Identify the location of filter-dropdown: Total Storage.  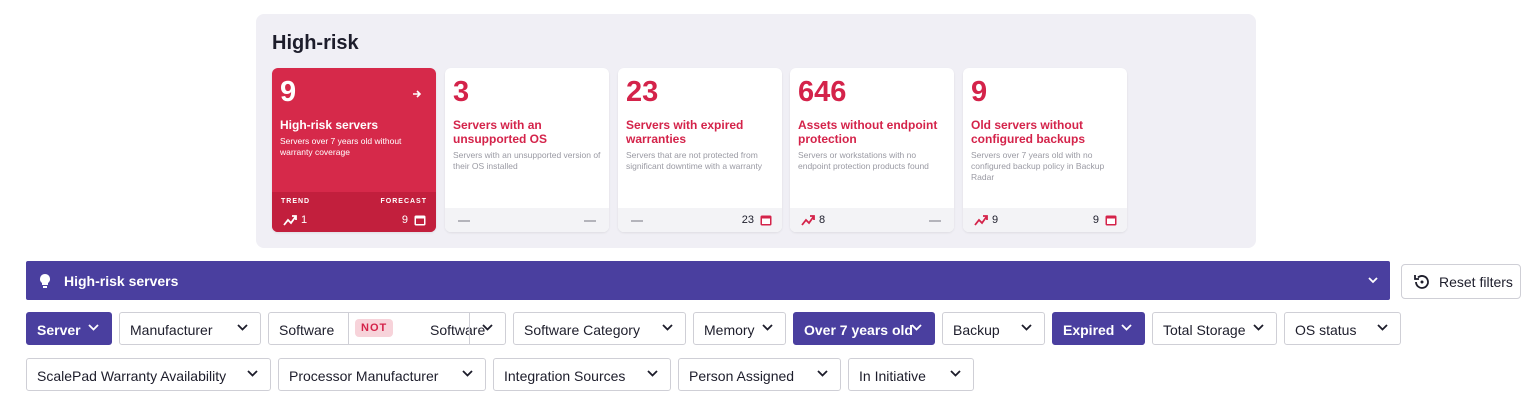
(1214, 328).